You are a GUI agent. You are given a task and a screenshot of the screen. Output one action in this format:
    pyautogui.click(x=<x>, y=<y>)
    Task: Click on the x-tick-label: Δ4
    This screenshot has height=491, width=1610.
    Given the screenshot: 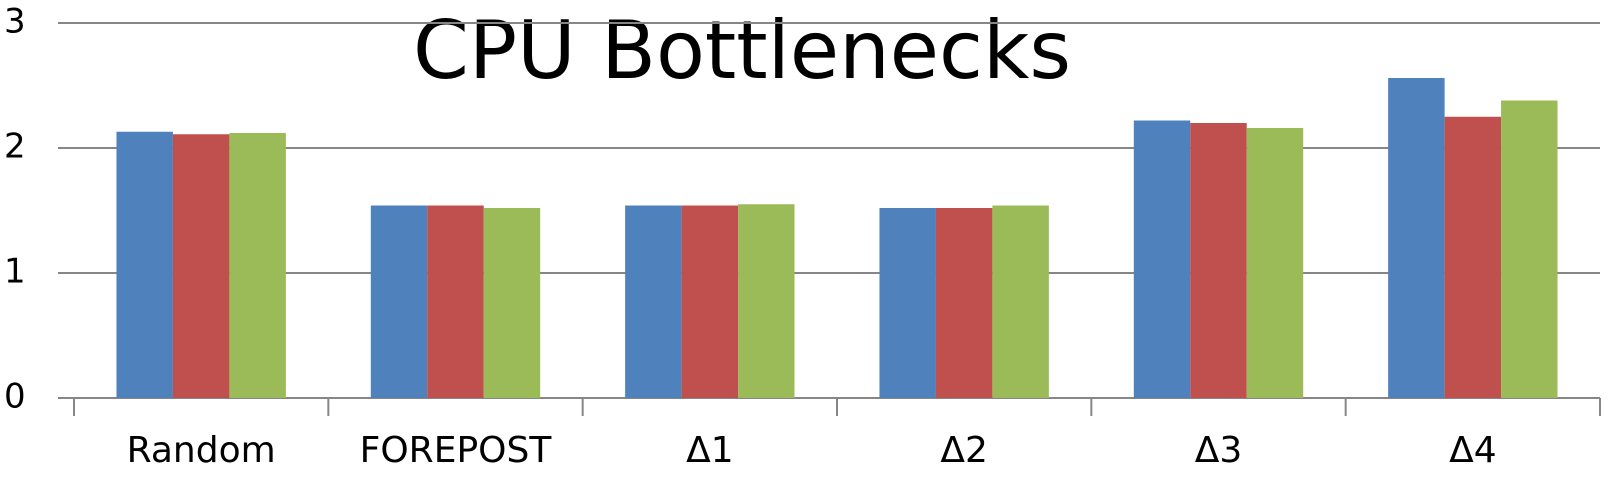 What is the action you would take?
    pyautogui.click(x=1473, y=450)
    